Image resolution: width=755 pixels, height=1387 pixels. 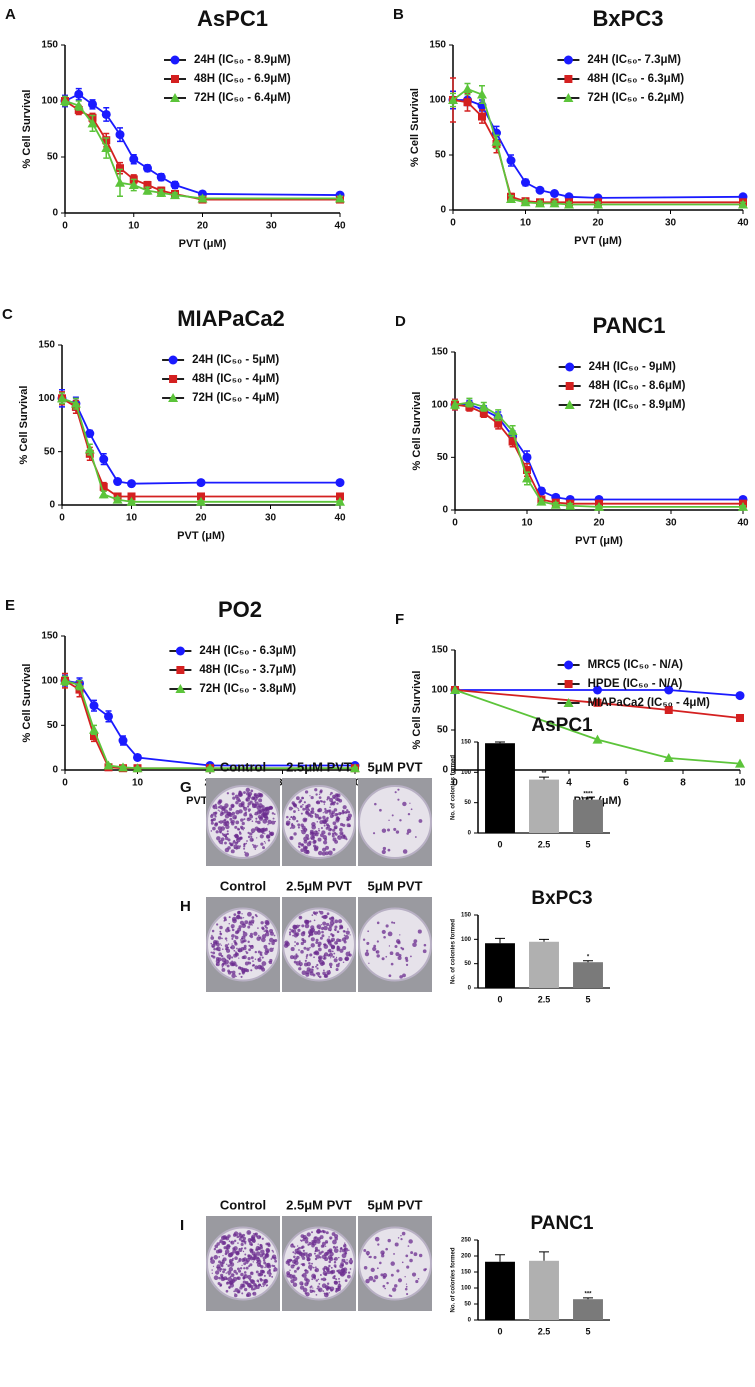 I want to click on legend-label: 24H (IC₅₀ - 8.9μM), so click(x=242, y=60).